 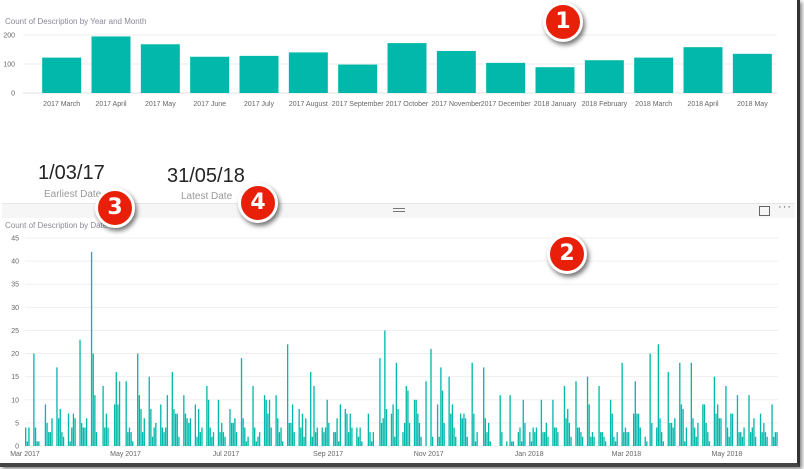 What do you see at coordinates (328, 454) in the screenshot?
I see `x-tick-label: Sep 2017` at bounding box center [328, 454].